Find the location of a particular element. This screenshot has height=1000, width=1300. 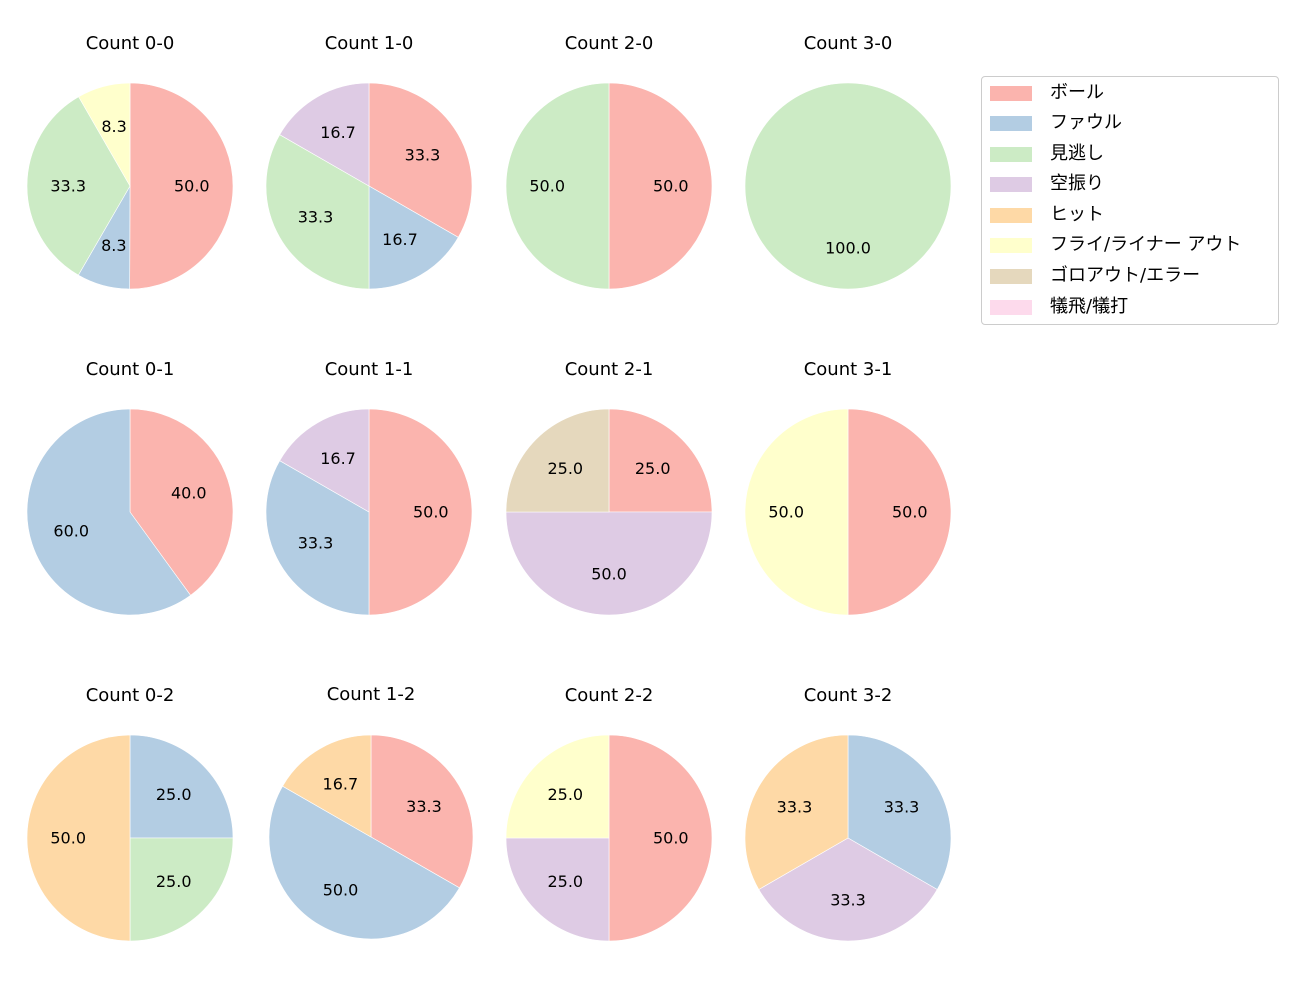

pie-chart: 40.0 60.0 is located at coordinates (130, 512).